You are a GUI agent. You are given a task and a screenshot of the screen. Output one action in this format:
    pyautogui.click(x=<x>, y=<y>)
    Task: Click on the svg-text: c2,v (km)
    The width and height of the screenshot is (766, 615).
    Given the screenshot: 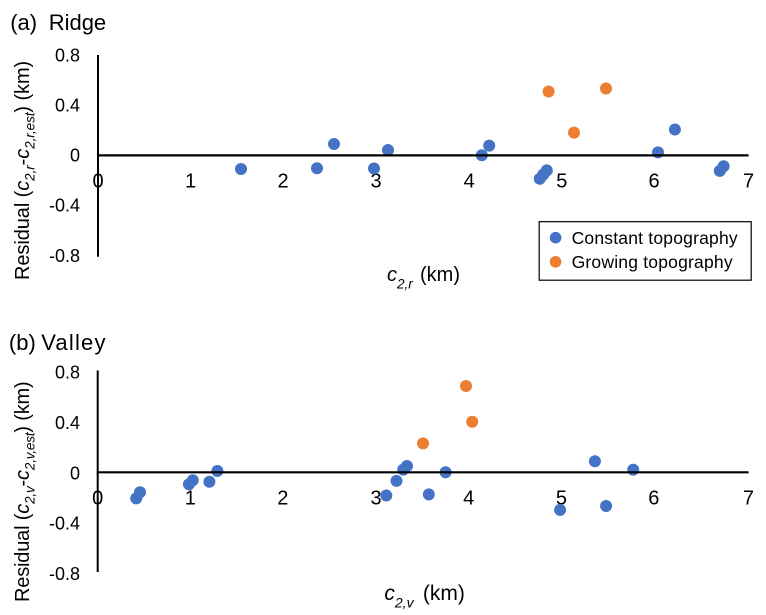 What is the action you would take?
    pyautogui.click(x=424, y=596)
    